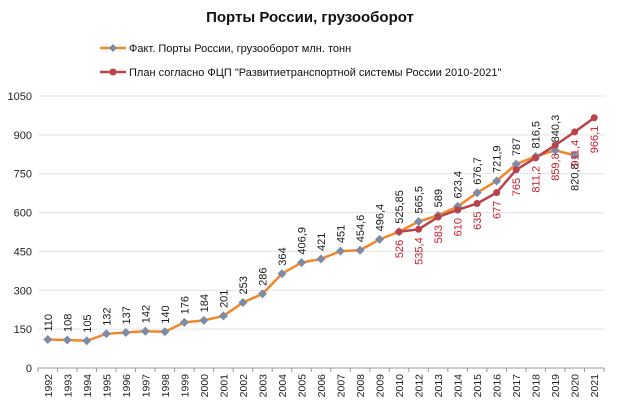 The width and height of the screenshot is (620, 413). What do you see at coordinates (205, 303) in the screenshot?
I see `fact-data-label: 184` at bounding box center [205, 303].